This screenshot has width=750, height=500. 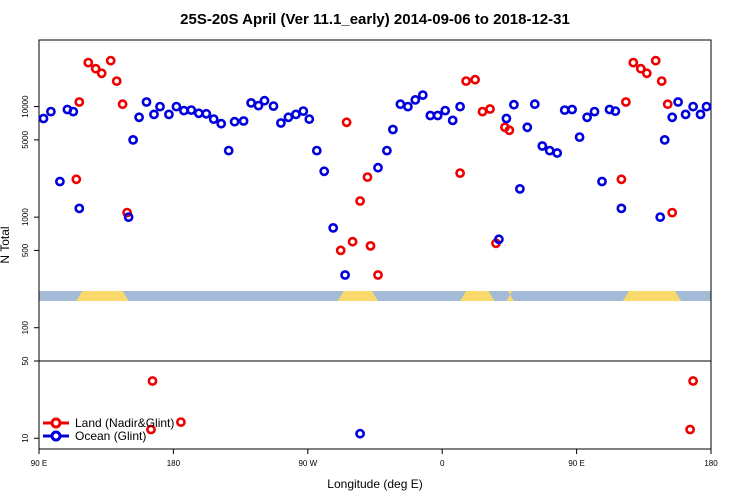 What do you see at coordinates (6, 244) in the screenshot?
I see `y-axis-title: N Total` at bounding box center [6, 244].